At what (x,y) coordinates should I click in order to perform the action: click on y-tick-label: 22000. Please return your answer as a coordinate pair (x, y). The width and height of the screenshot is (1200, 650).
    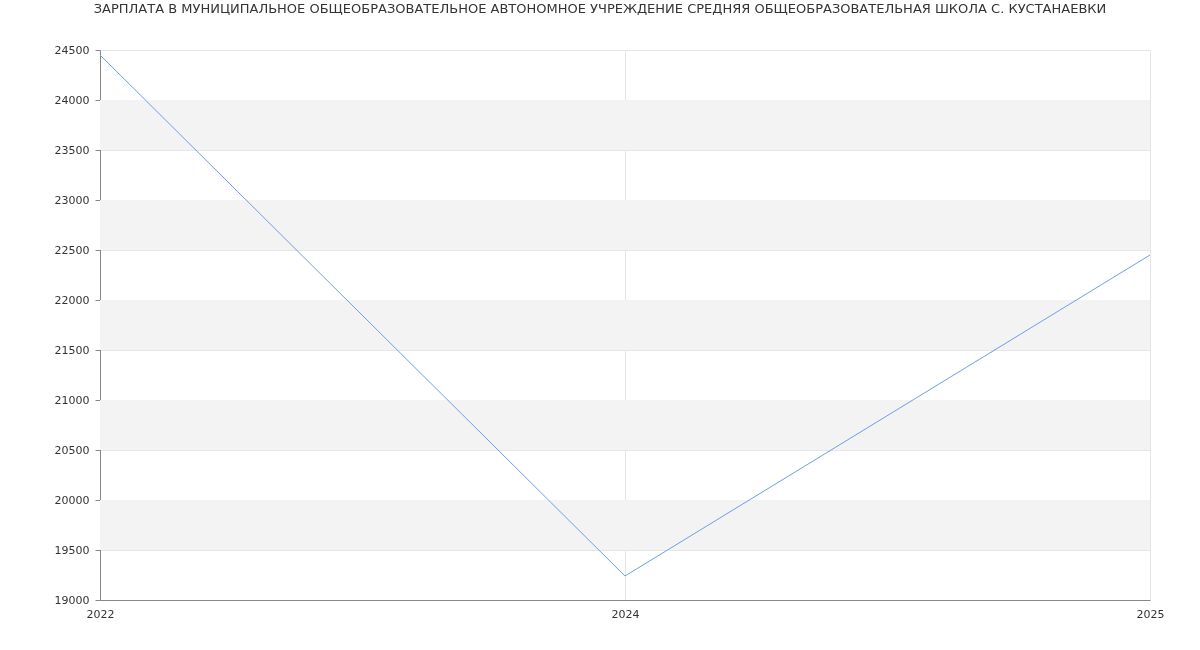
    Looking at the image, I should click on (72, 300).